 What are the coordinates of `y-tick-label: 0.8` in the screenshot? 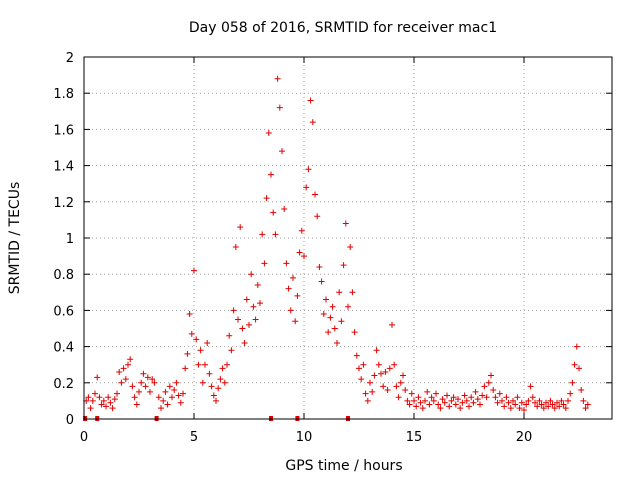 It's located at (63, 275).